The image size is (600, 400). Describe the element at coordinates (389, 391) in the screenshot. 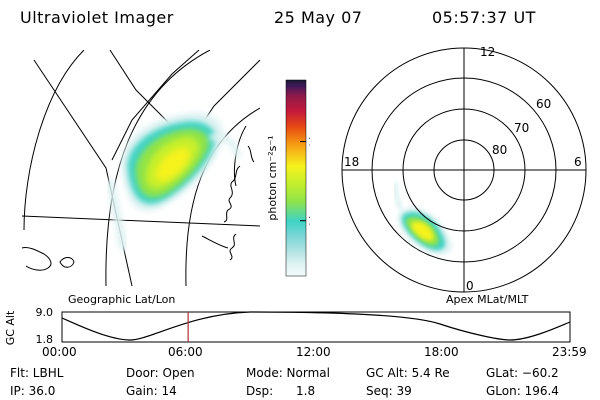

I see `seq-status: Seq: 39` at that location.